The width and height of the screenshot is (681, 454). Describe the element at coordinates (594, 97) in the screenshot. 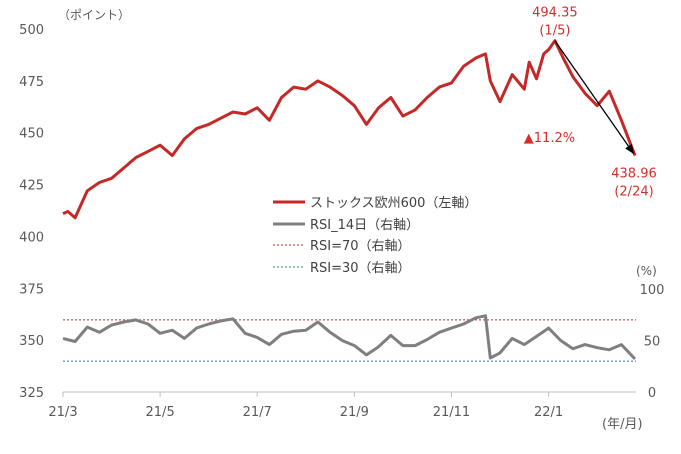

I see `decline-arrow` at that location.